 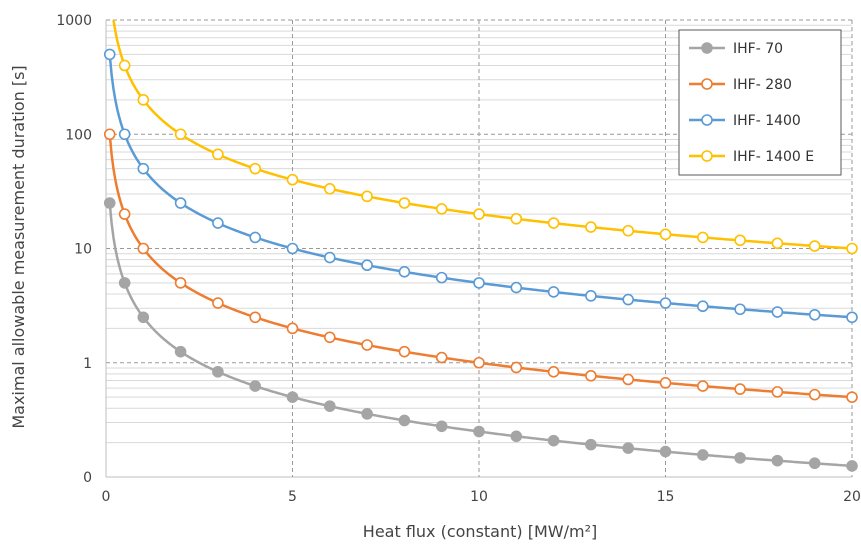 I want to click on legend: IHF- 70 IHF- 280 IHF- 1400 IHF- 1400 E, so click(x=760, y=102).